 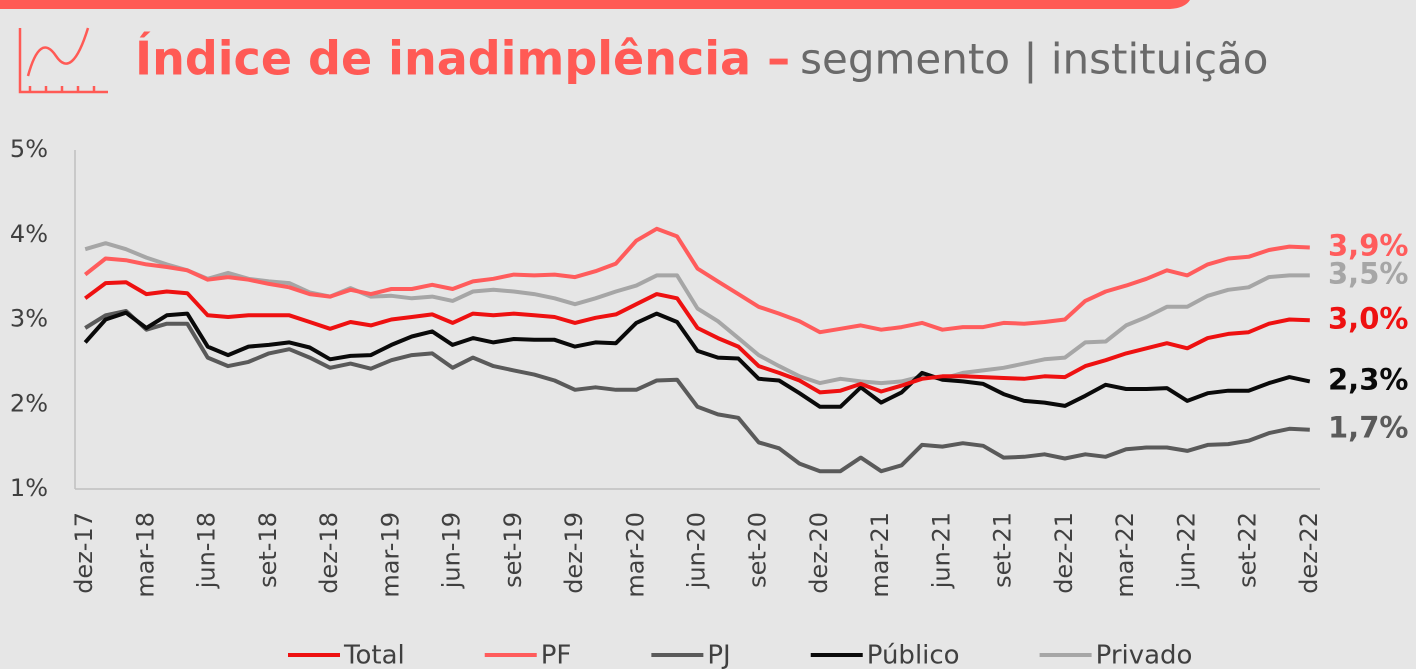 I want to click on end-label: 3,5%, so click(x=1368, y=273).